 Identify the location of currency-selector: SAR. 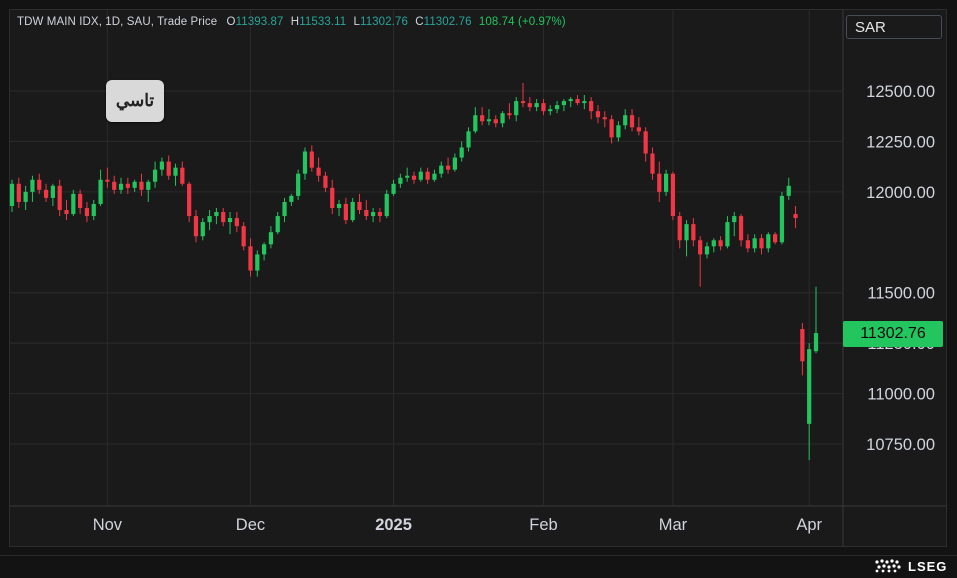
(894, 27).